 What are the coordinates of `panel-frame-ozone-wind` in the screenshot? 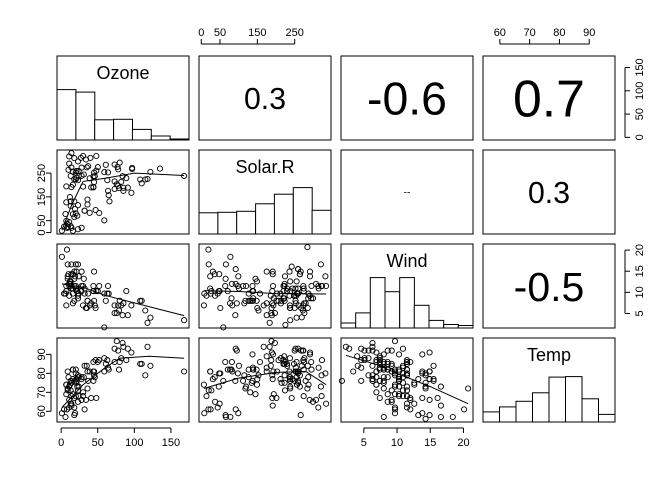 It's located at (407, 98).